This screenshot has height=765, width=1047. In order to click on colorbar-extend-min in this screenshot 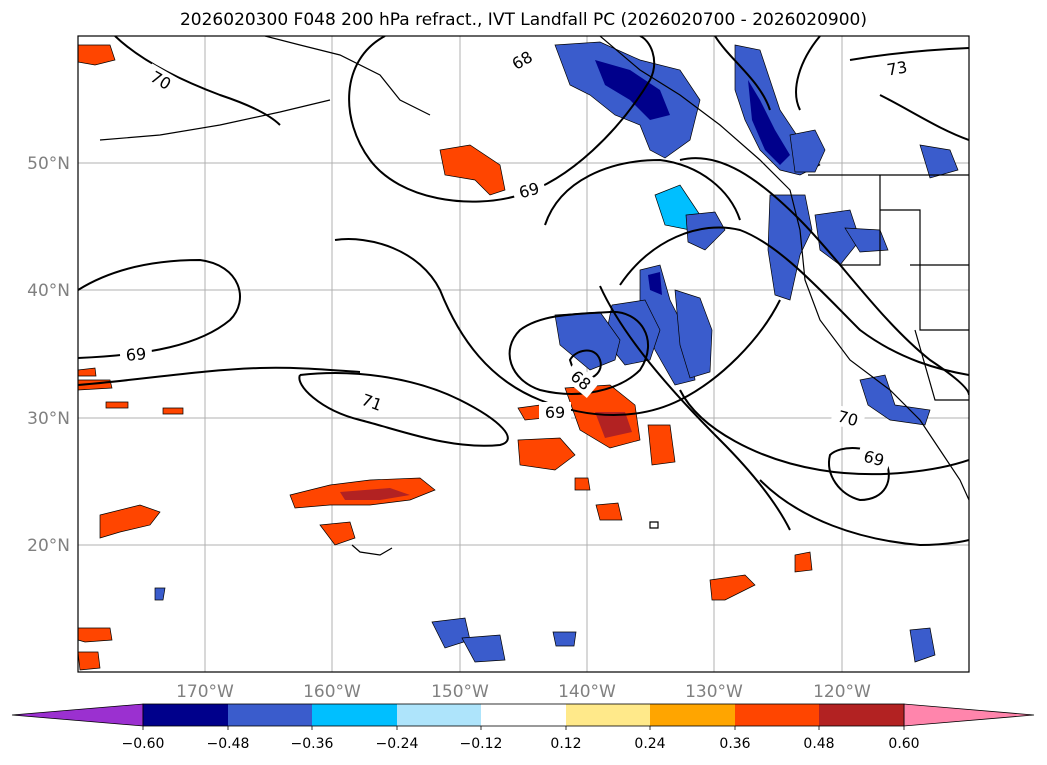, I will do `click(77, 715)`.